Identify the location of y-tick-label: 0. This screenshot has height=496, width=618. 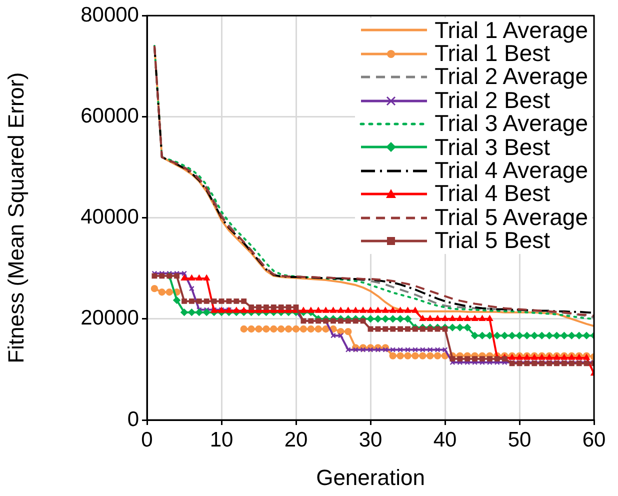
(133, 419).